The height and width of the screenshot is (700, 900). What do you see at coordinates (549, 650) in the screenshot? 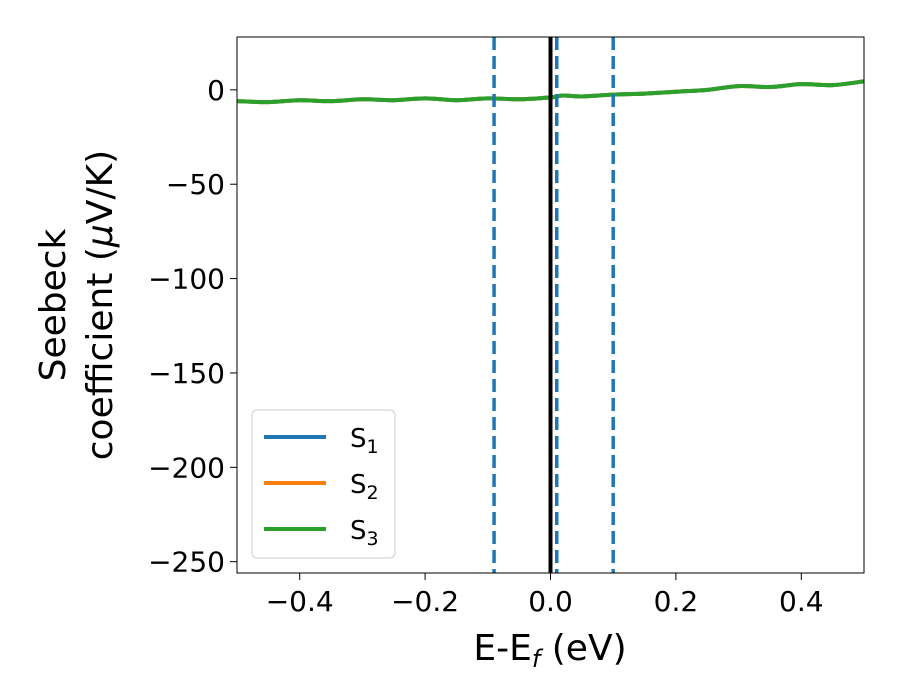
I see `x-axis-label: E-Ef (eV)` at bounding box center [549, 650].